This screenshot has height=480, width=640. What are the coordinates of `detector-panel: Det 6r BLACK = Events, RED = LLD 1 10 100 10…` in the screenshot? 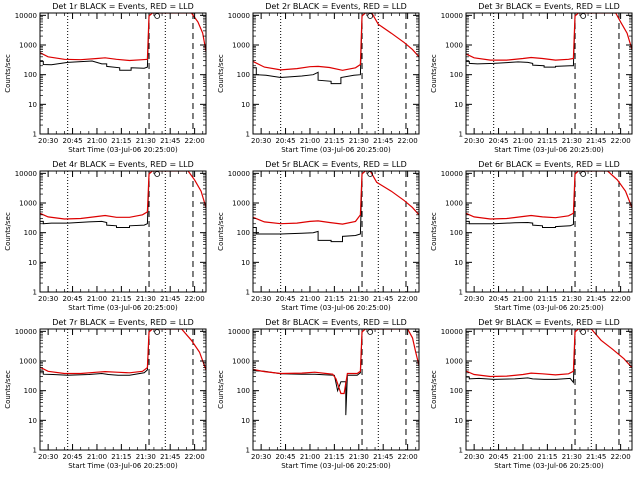 It's located at (531, 236).